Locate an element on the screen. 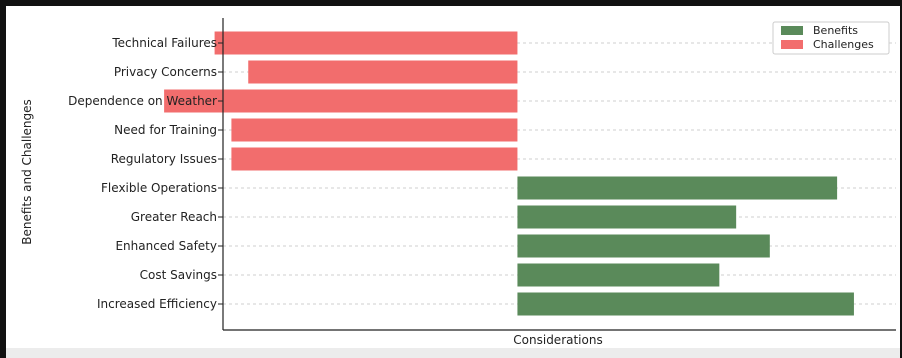 This screenshot has height=358, width=902. bottom-strip is located at coordinates (453, 353).